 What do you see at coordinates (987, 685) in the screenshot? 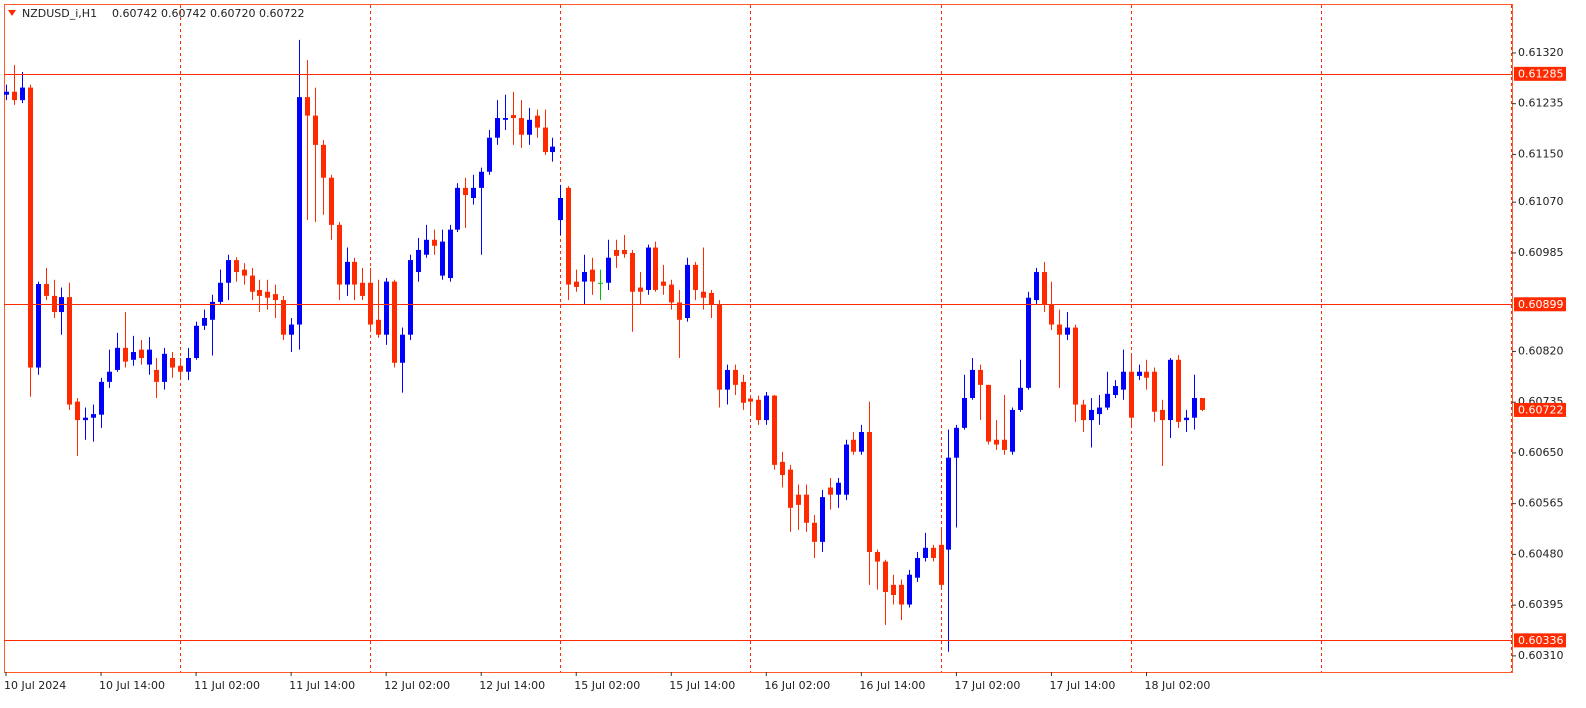
I see `x-tick-label: 17 Jul 02:00` at bounding box center [987, 685].